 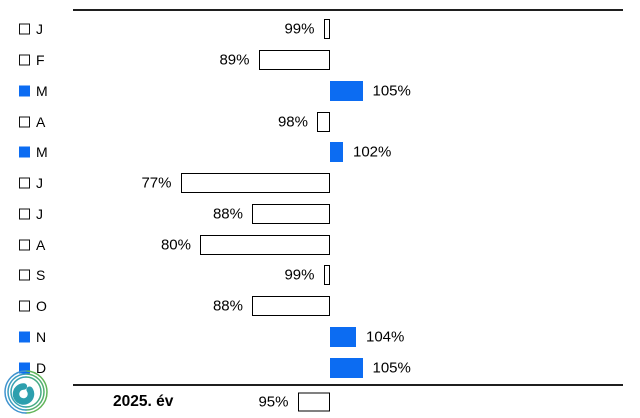 I want to click on chart-row: J 77%, so click(x=320, y=183).